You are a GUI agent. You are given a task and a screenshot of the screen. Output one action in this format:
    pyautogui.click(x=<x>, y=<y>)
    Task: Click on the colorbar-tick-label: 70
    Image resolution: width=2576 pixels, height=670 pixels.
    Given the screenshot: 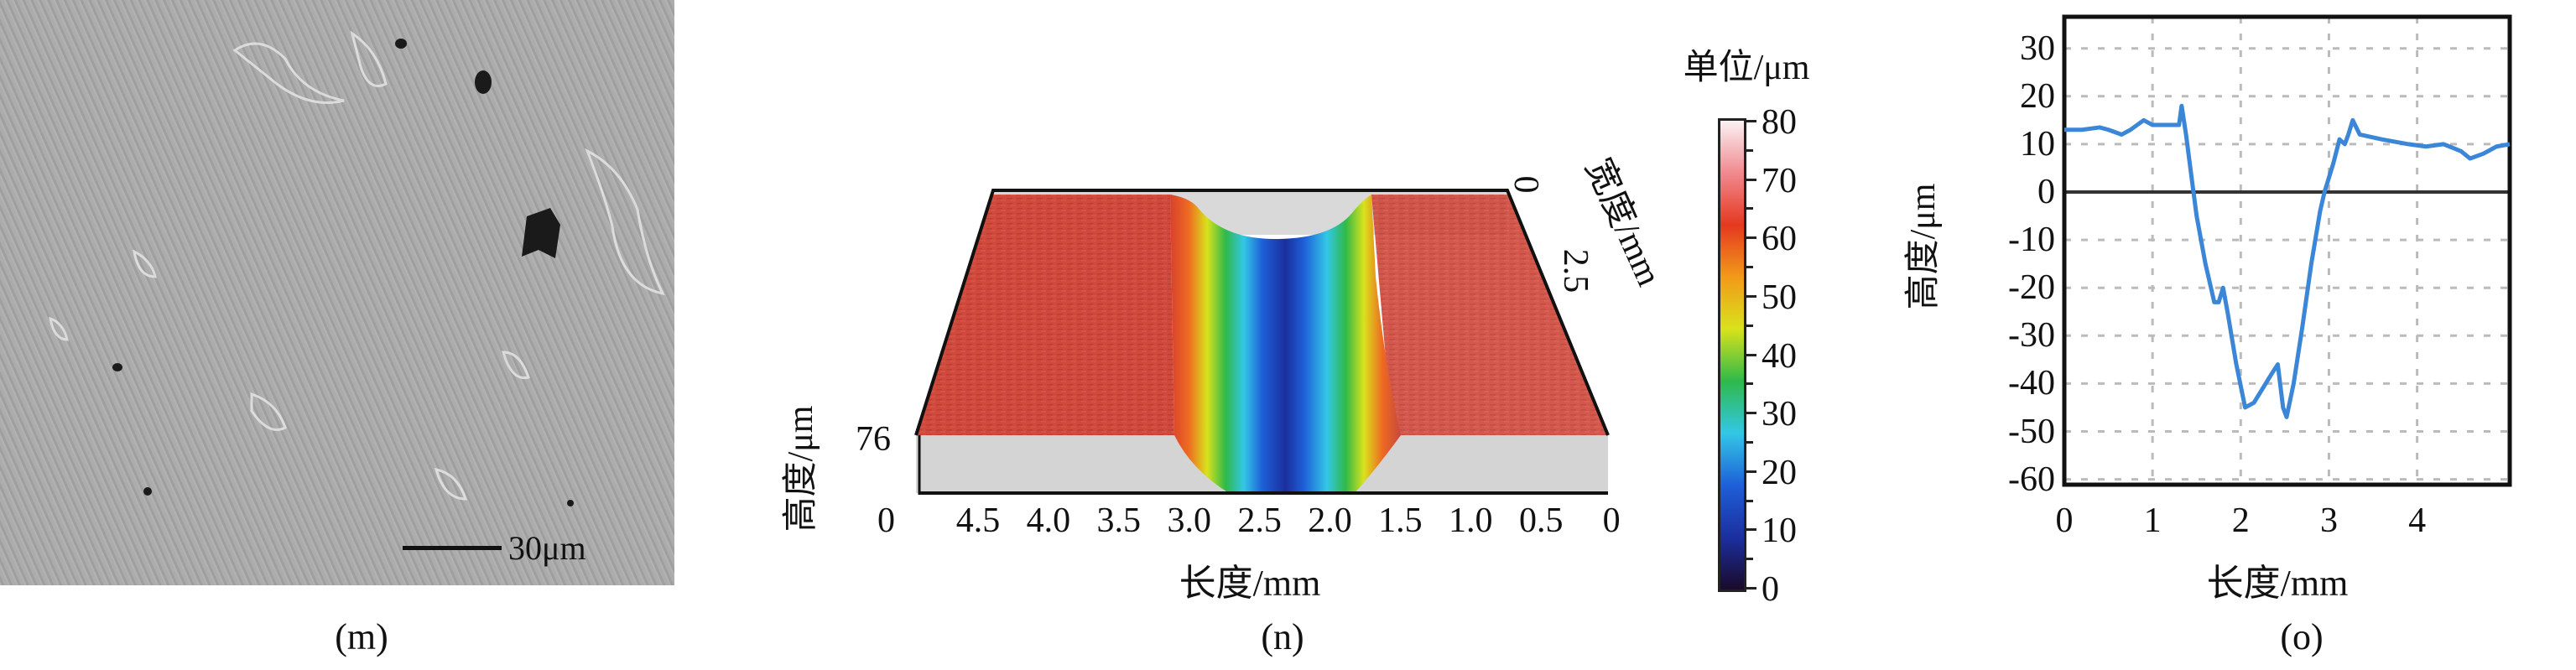 What is the action you would take?
    pyautogui.click(x=1779, y=180)
    